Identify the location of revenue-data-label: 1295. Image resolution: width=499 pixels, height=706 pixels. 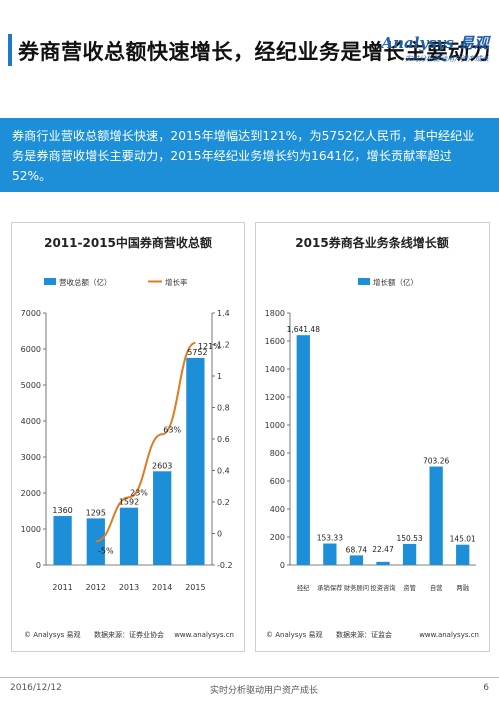
(96, 512).